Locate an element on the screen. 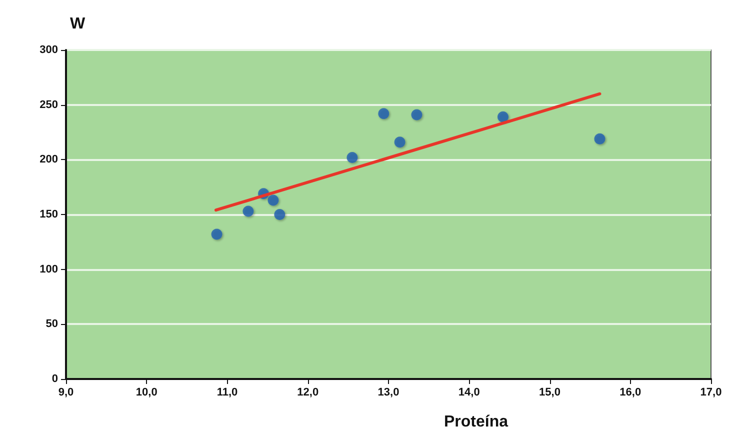 This screenshot has height=447, width=739. x-tick-label: 13,0 is located at coordinates (389, 392).